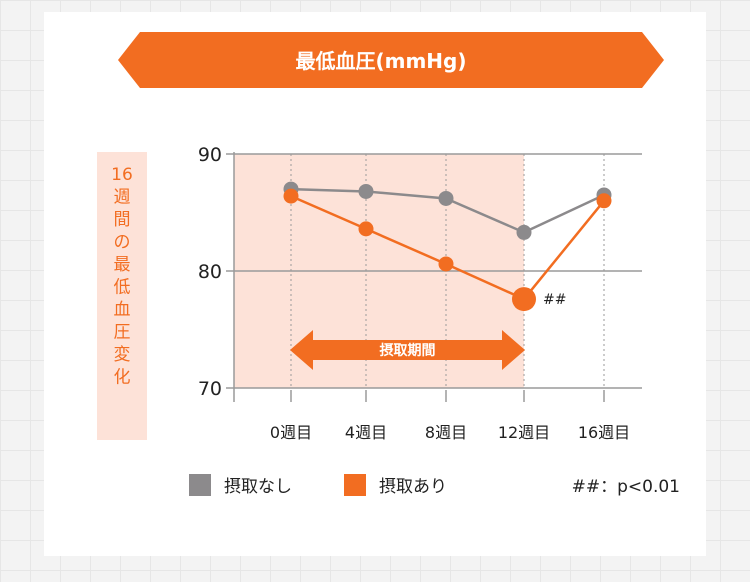  What do you see at coordinates (413, 487) in the screenshot?
I see `legend-label-intake: 摂取あり` at bounding box center [413, 487].